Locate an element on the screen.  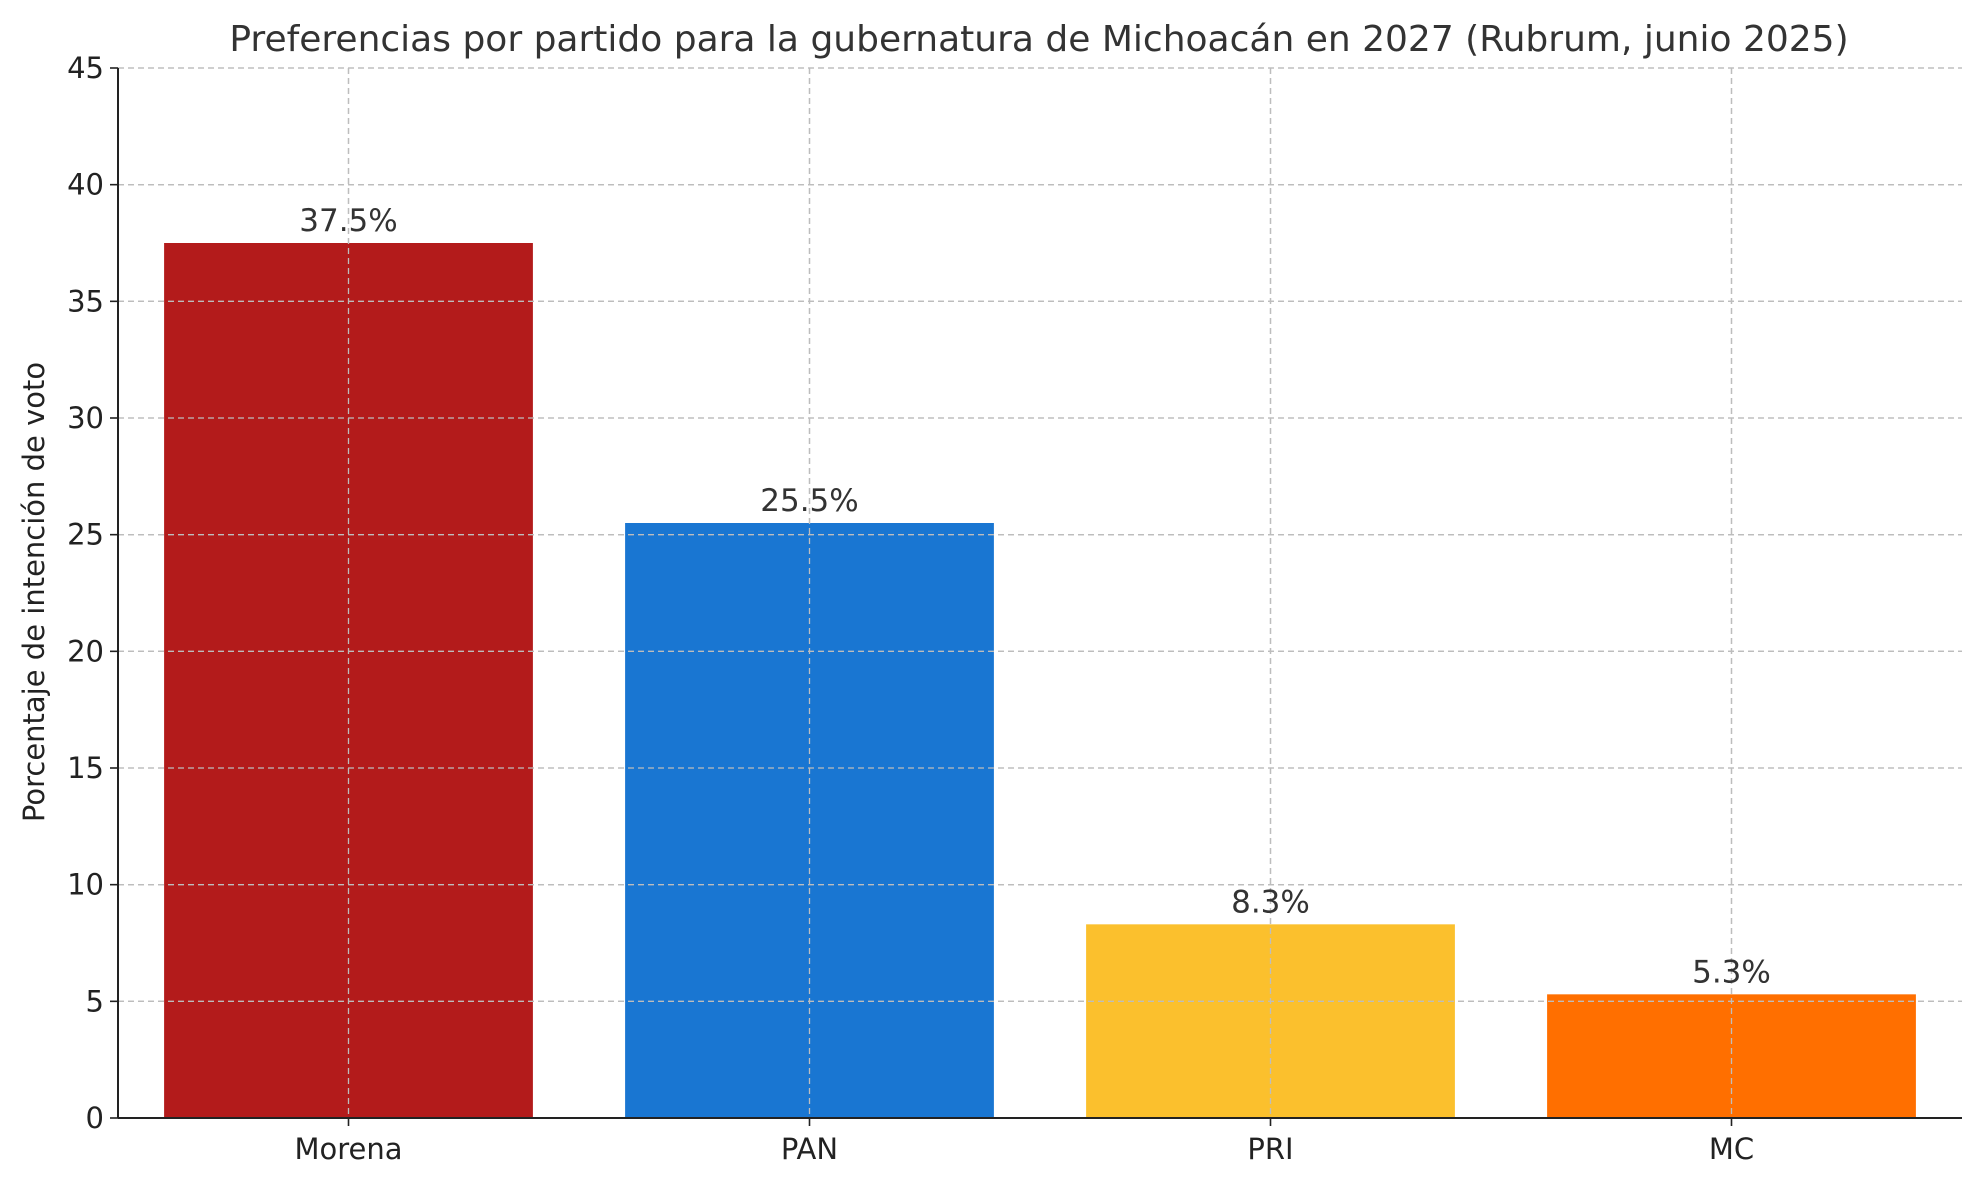
x-tick-label-mc: MC is located at coordinates (1731, 1149).